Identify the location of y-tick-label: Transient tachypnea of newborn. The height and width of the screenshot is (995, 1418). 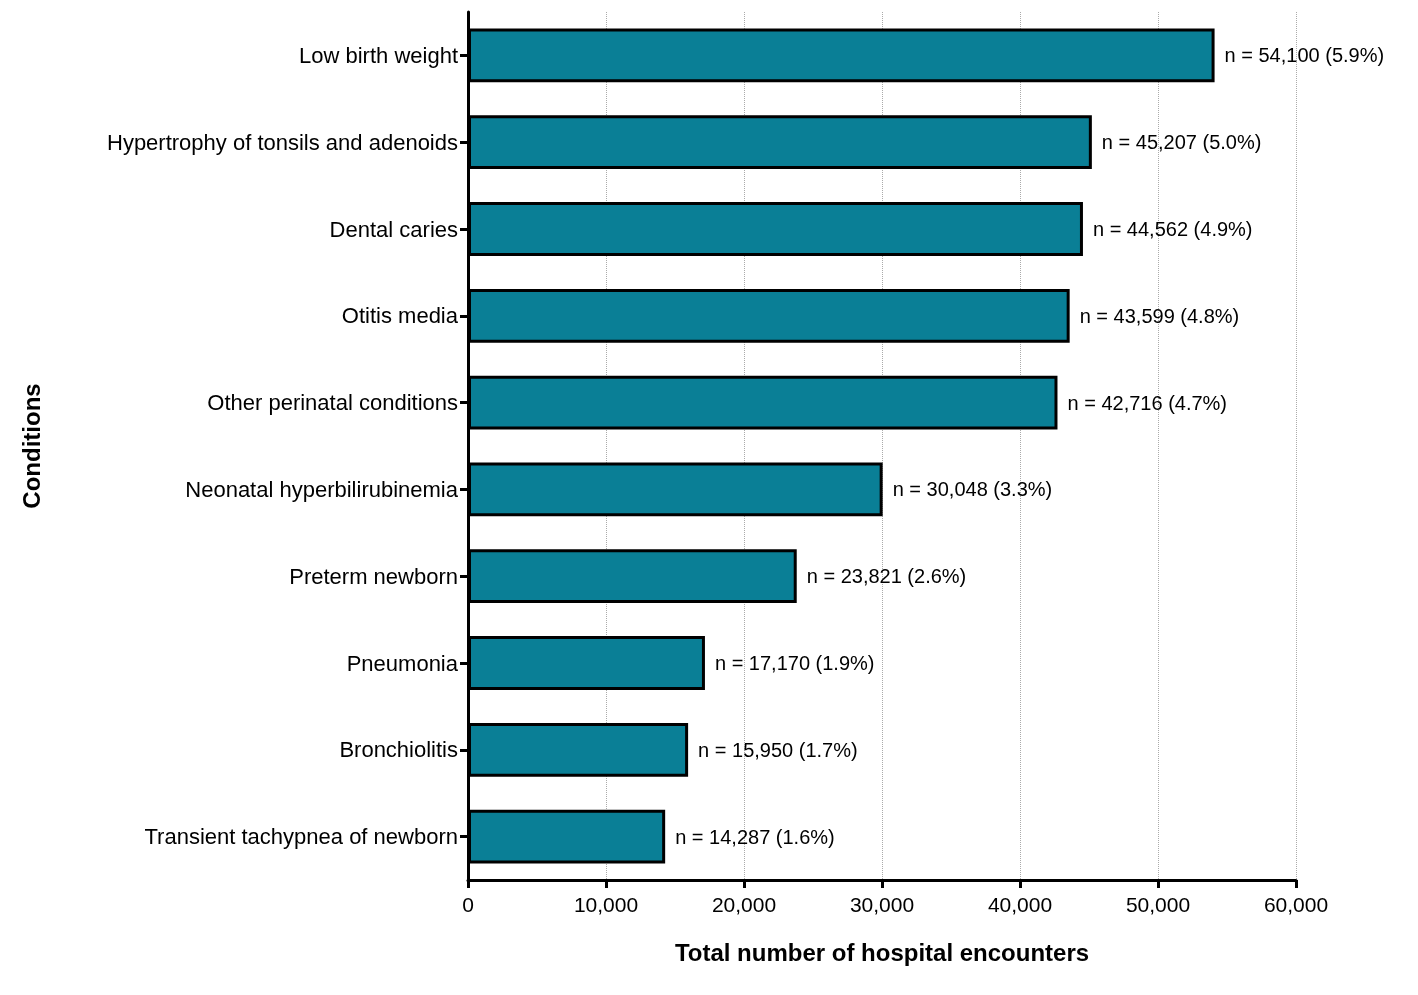
(301, 837).